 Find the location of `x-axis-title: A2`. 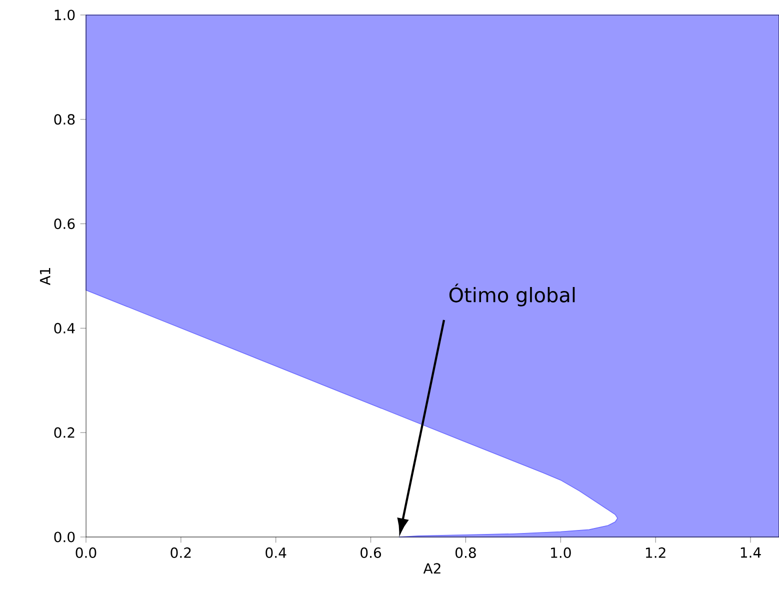

x-axis-title: A2 is located at coordinates (431, 568).